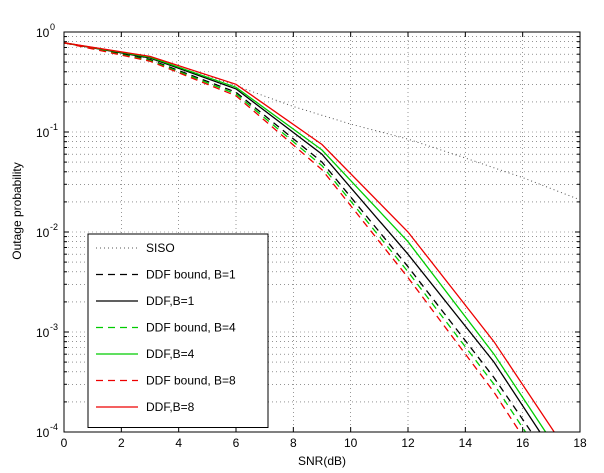 This screenshot has width=604, height=473. Describe the element at coordinates (64, 443) in the screenshot. I see `x-tick-label: 0` at that location.